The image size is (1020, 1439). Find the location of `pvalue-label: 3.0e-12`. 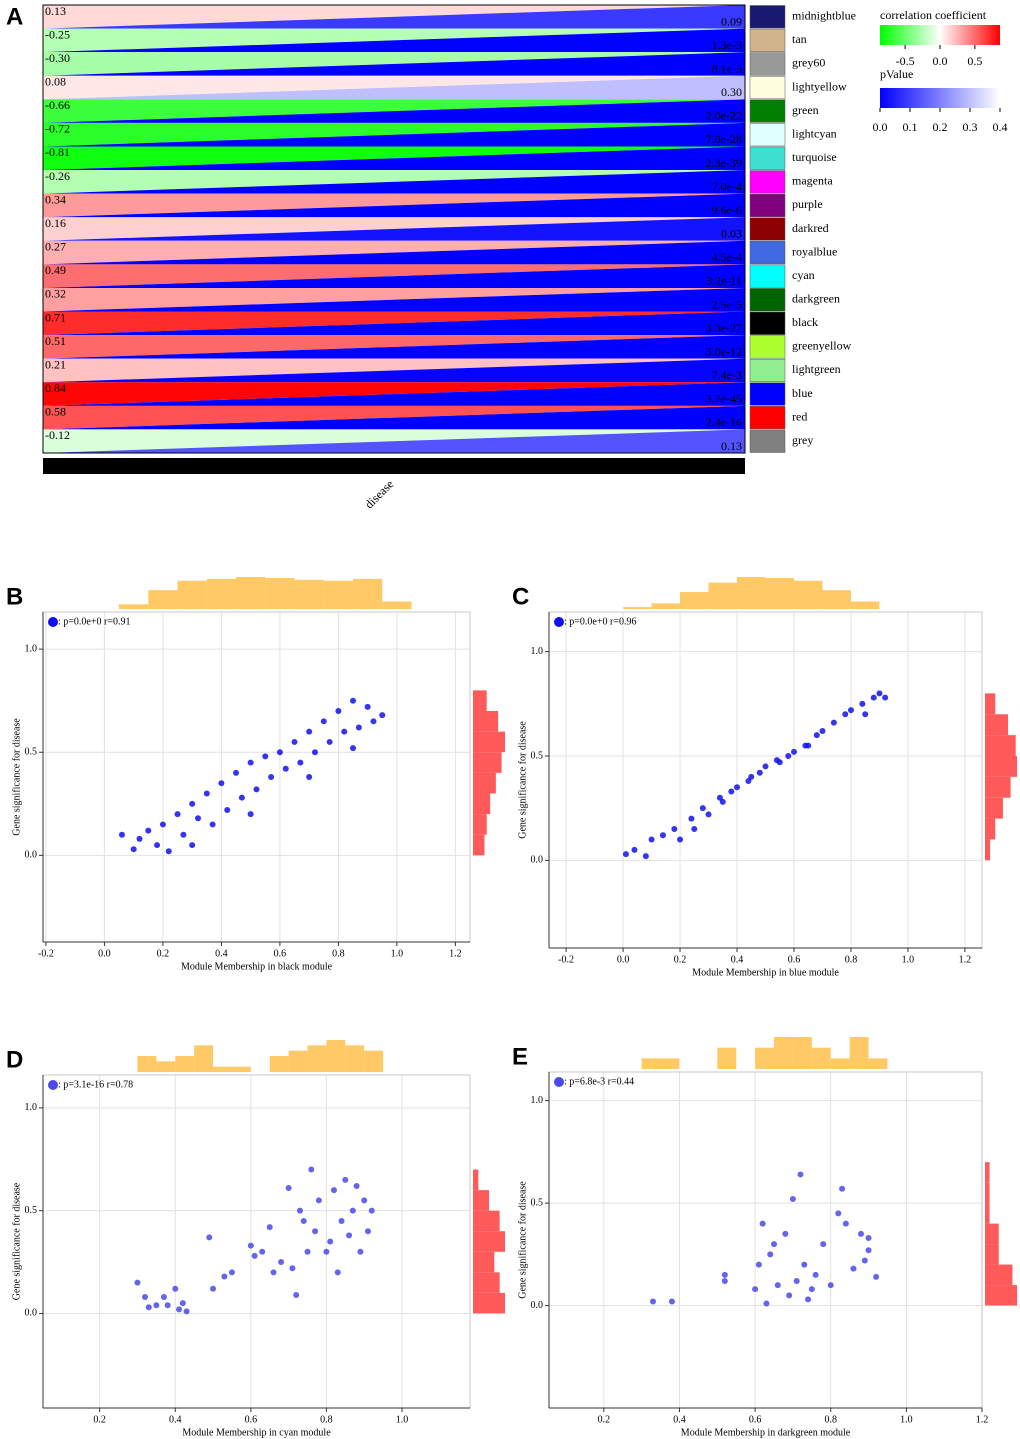

pvalue-label: 3.0e-12 is located at coordinates (724, 351).